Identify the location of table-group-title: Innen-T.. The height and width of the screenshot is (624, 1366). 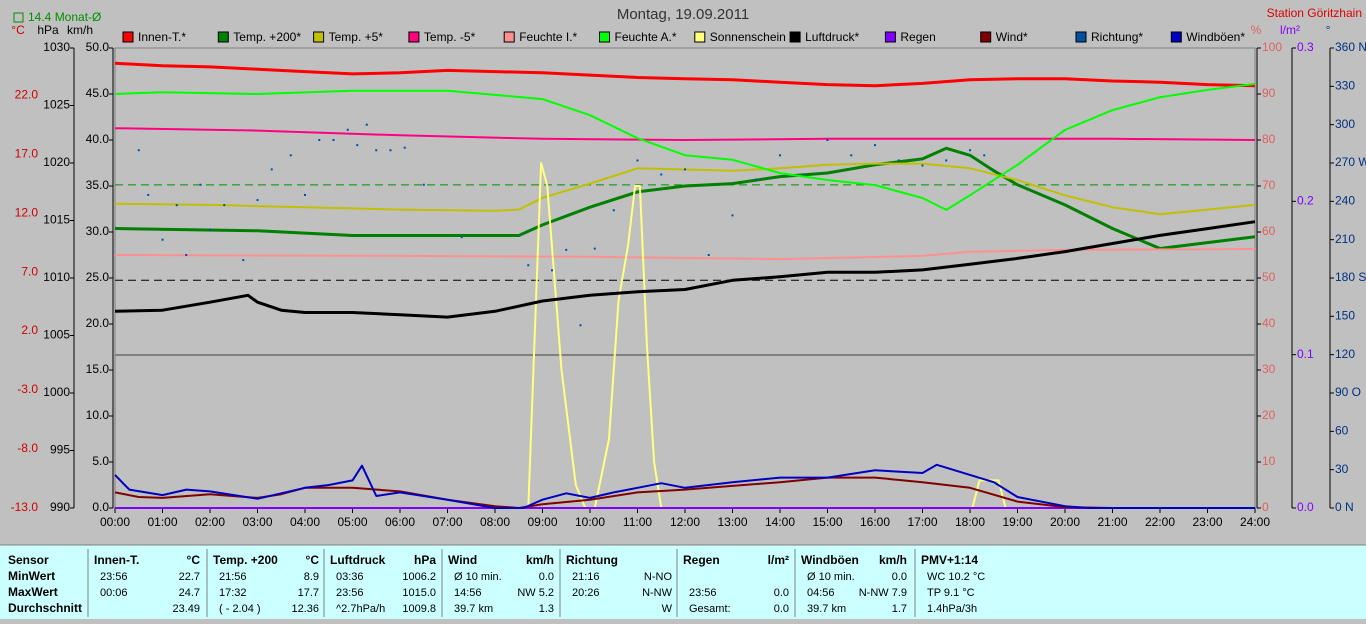
(116, 560).